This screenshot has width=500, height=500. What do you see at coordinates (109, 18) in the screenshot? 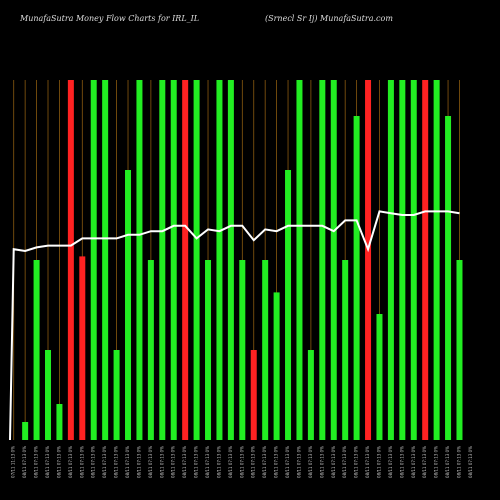
I see `chart-title: MunafaSutra Money Flow Charts for IRL_IL` at bounding box center [109, 18].